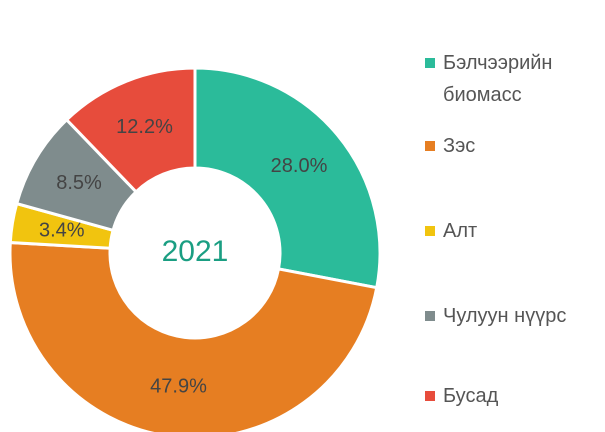  Describe the element at coordinates (460, 231) in the screenshot. I see `legend-label: Алт` at that location.